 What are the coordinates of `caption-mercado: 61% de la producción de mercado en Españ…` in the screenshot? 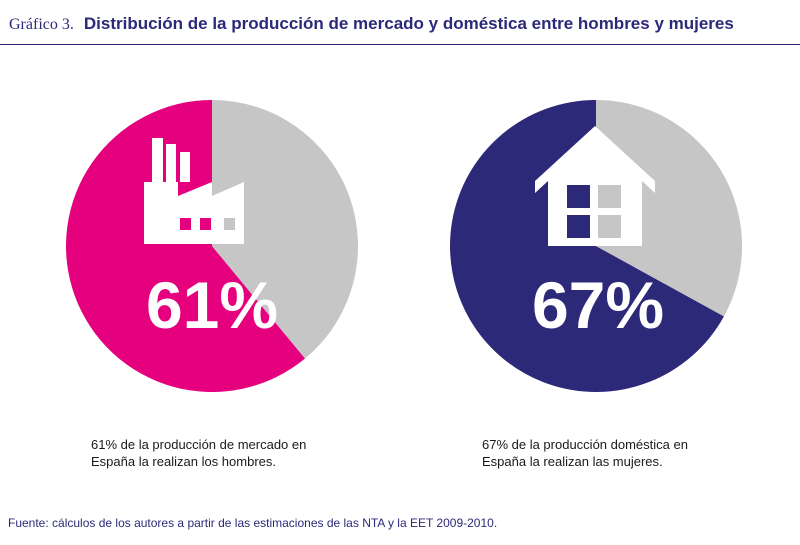 It's located at (221, 453).